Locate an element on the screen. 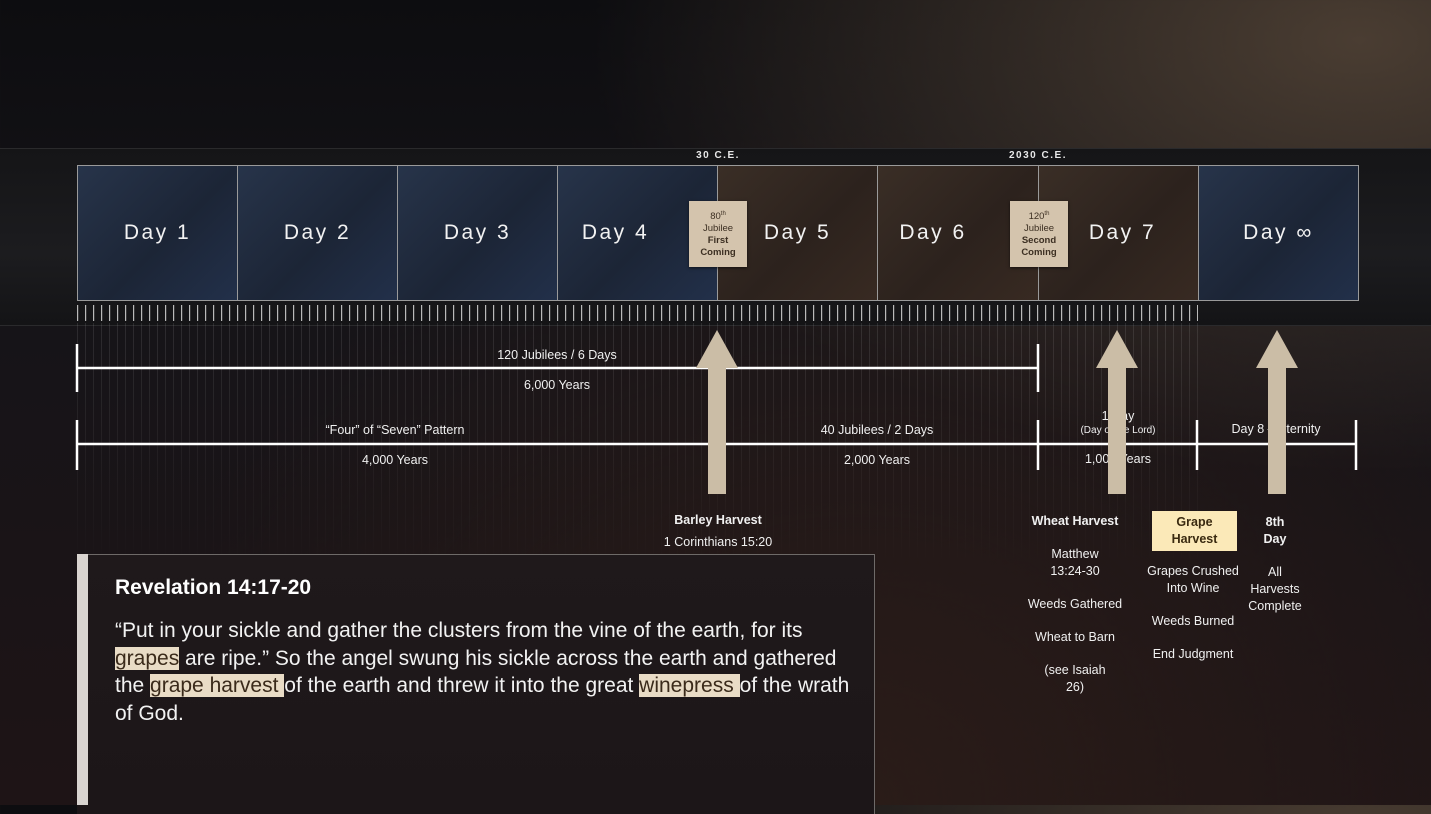 This screenshot has height=814, width=1431. forty-top-label: 40 Jubilees / 2 Days is located at coordinates (877, 430).